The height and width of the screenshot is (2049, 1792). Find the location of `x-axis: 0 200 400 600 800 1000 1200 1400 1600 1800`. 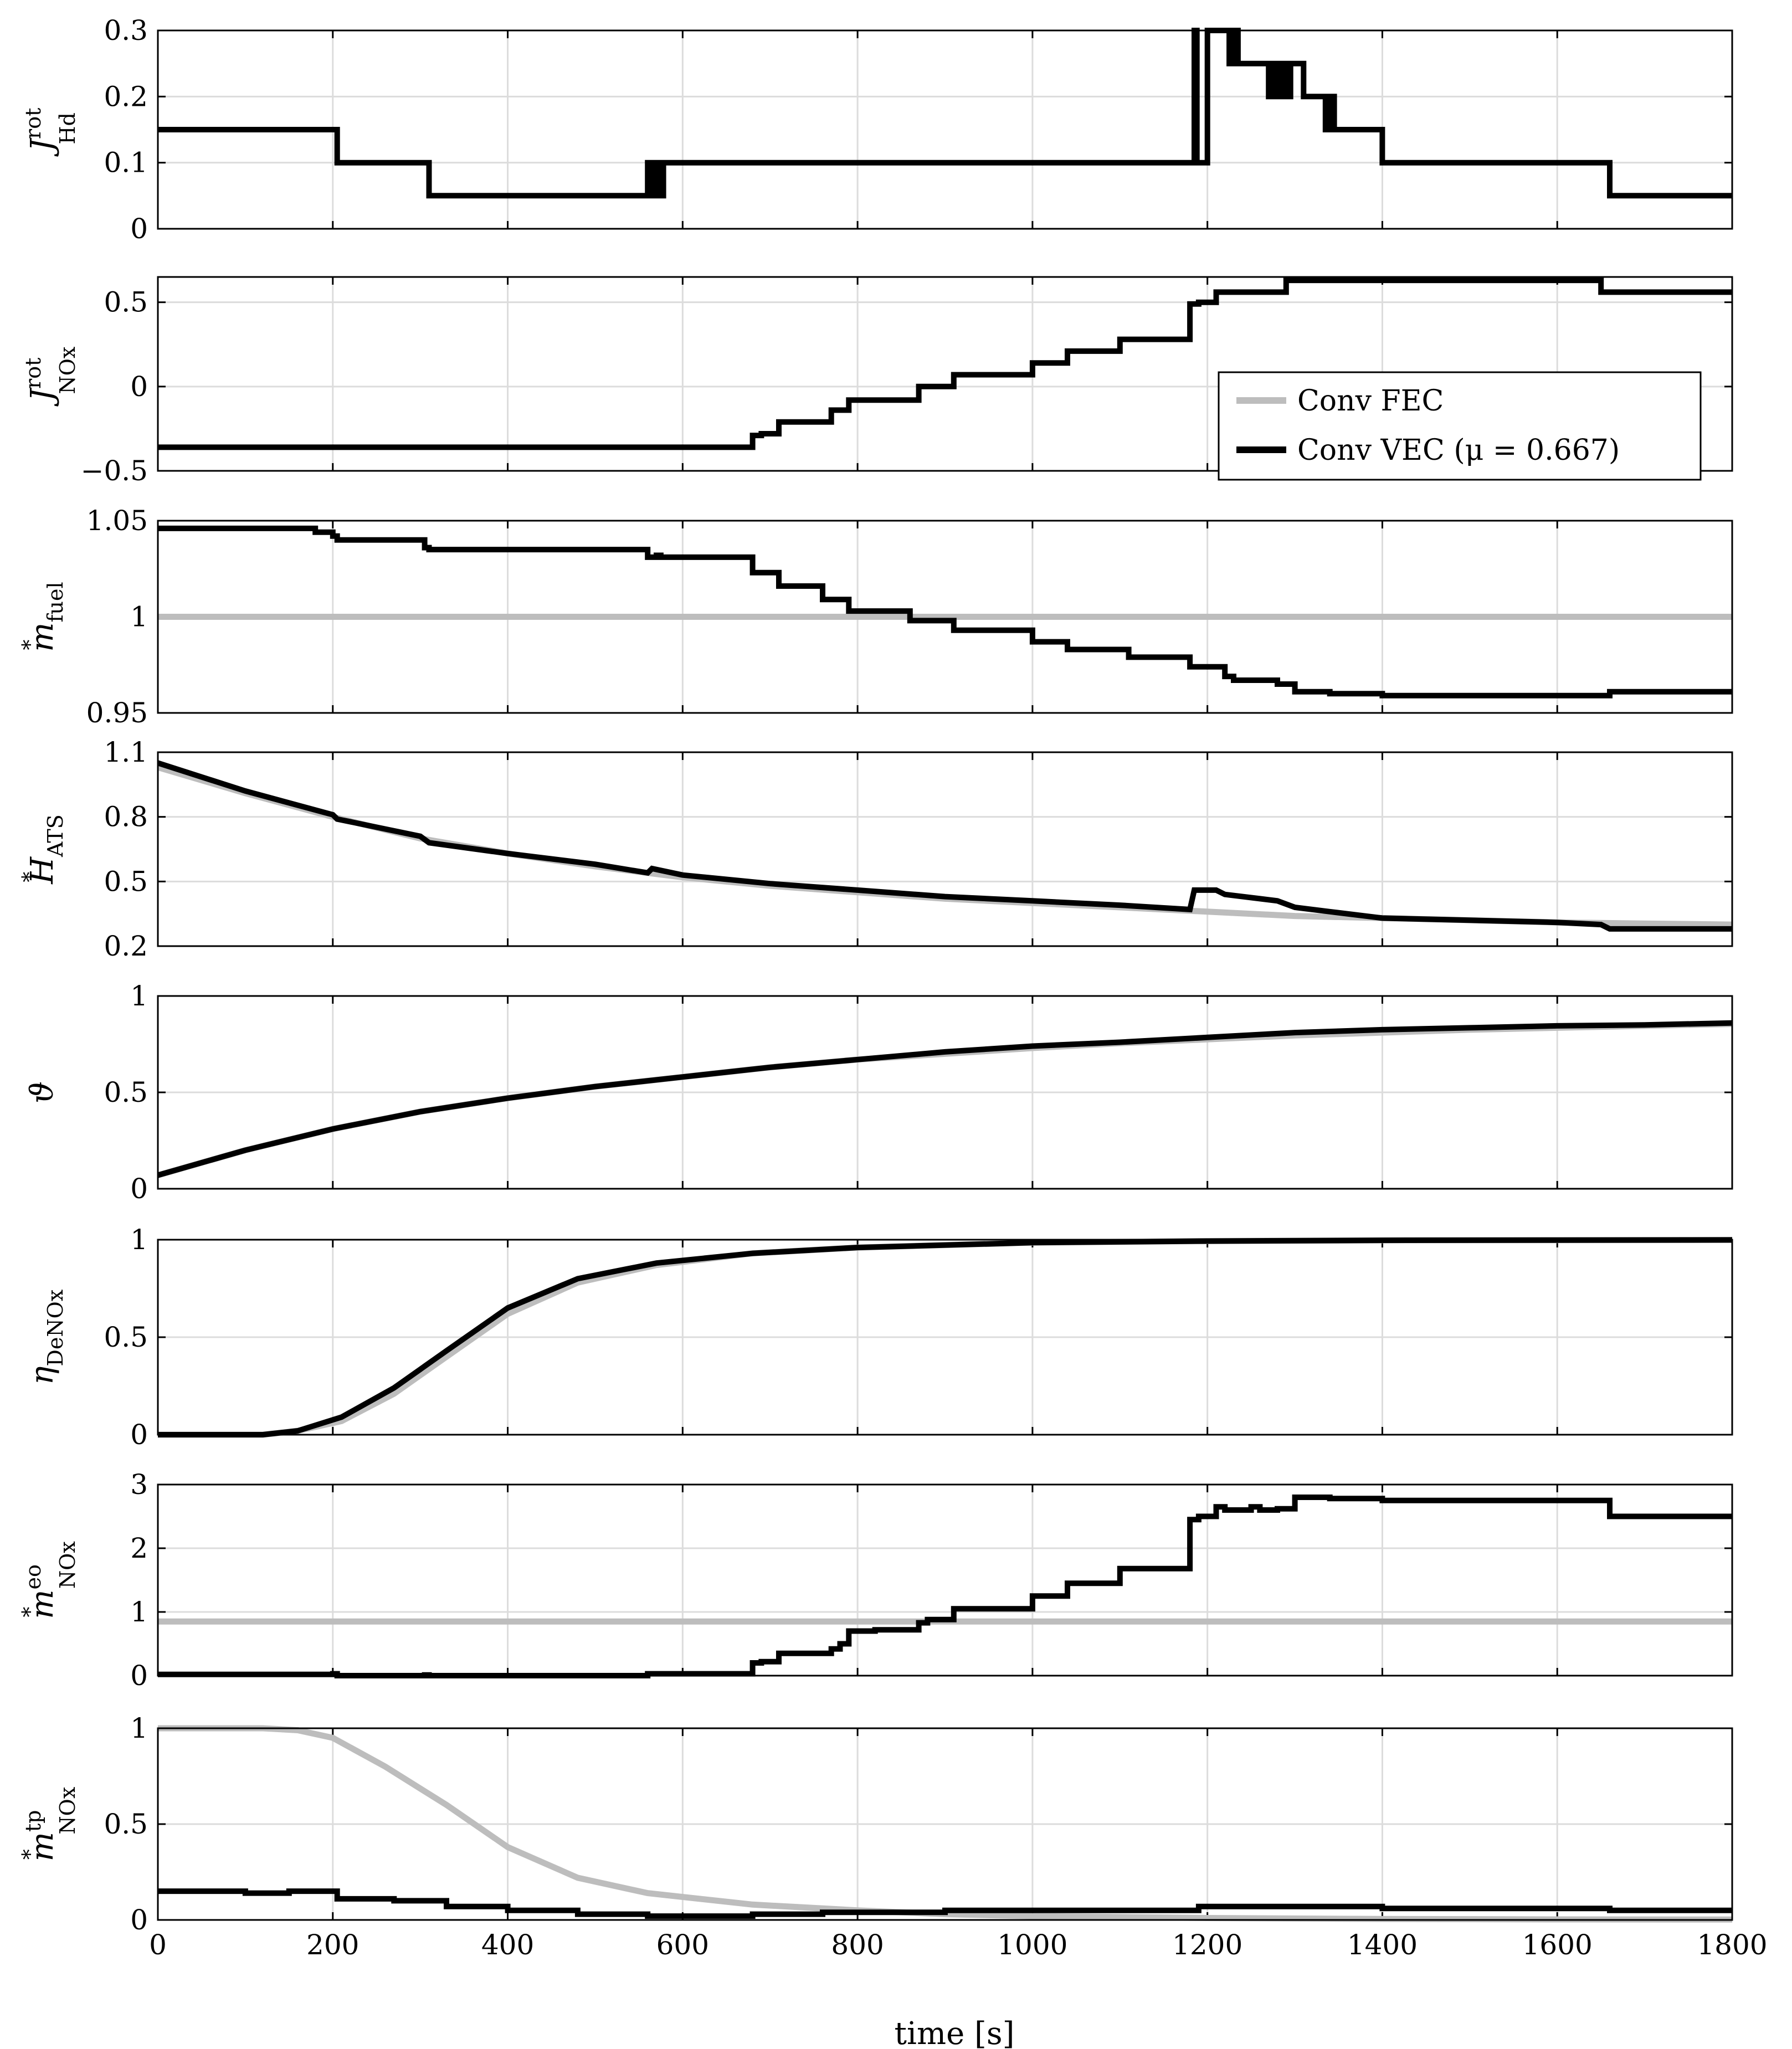

x-axis: 0 200 400 600 800 1000 1200 1400 1600 1800 is located at coordinates (958, 1945).